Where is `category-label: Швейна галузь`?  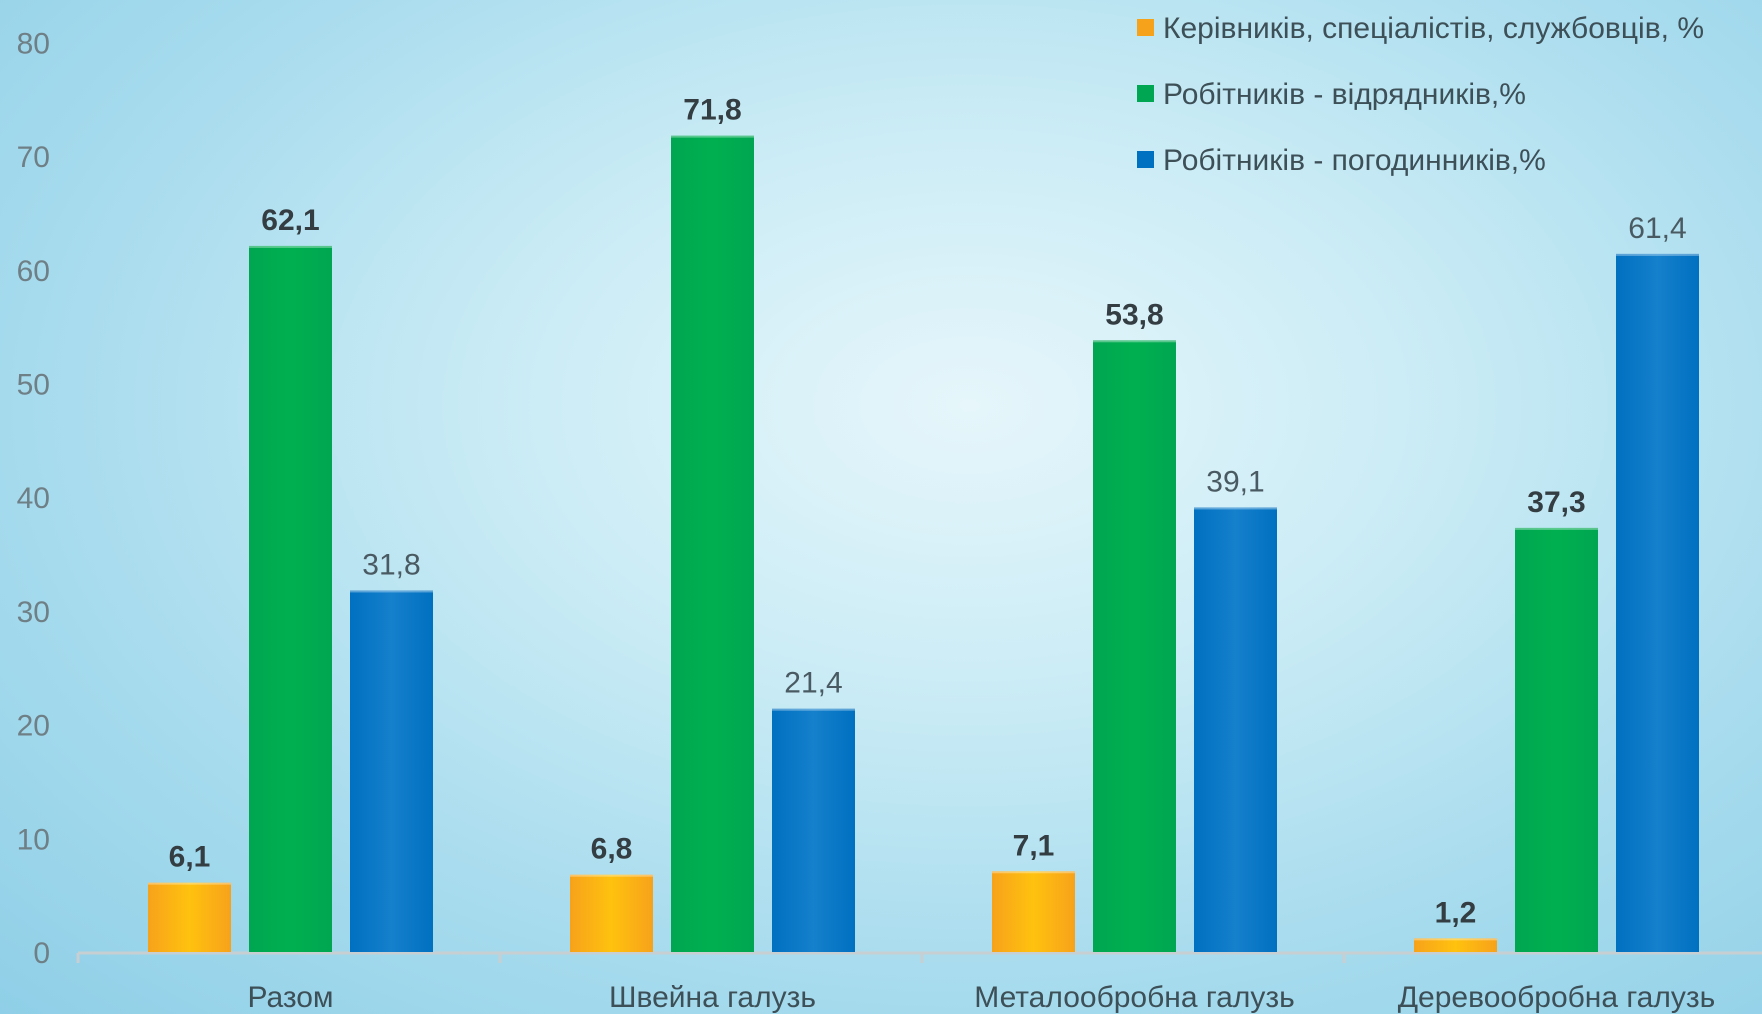 category-label: Швейна галузь is located at coordinates (712, 997).